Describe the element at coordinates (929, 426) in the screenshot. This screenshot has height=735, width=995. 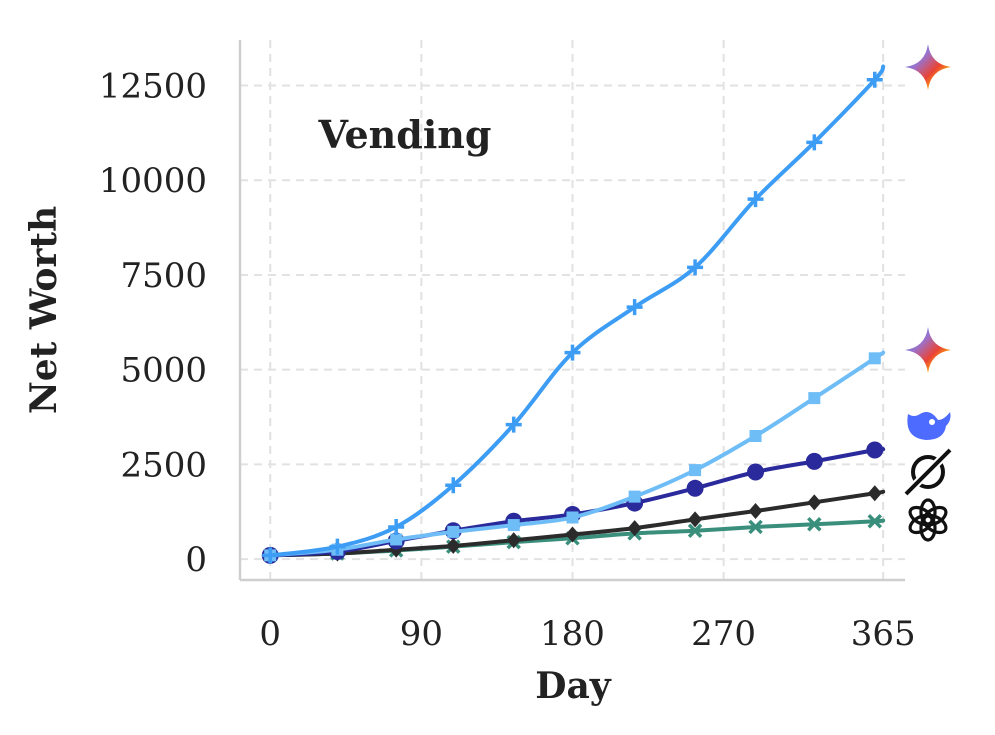
I see `deepseek-whale-icon` at that location.